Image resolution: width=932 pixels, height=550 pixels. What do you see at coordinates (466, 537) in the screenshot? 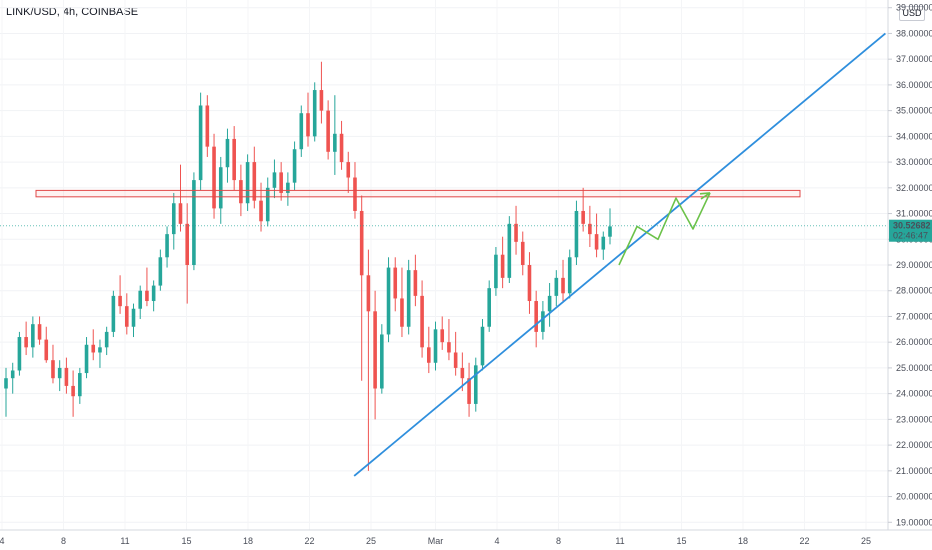
I see `time-axis: 4 8 11 15 18 22 25 Mar 4 8 11 15 18 22 25` at bounding box center [466, 537].